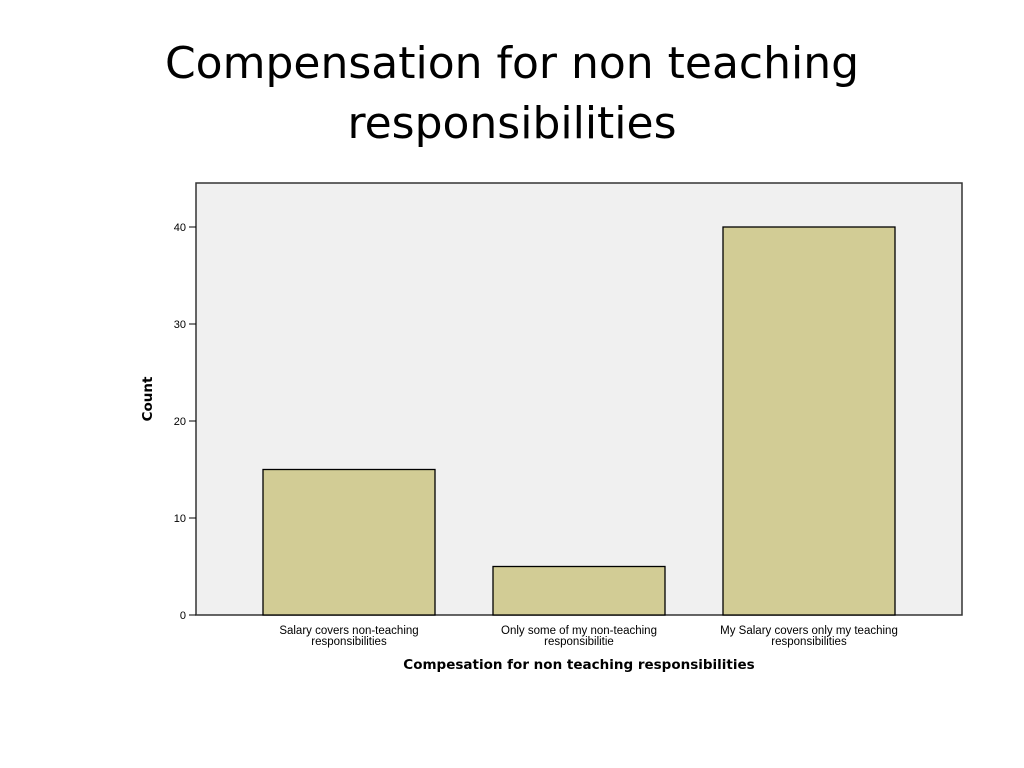  What do you see at coordinates (180, 519) in the screenshot?
I see `y-tick-label: 10` at bounding box center [180, 519].